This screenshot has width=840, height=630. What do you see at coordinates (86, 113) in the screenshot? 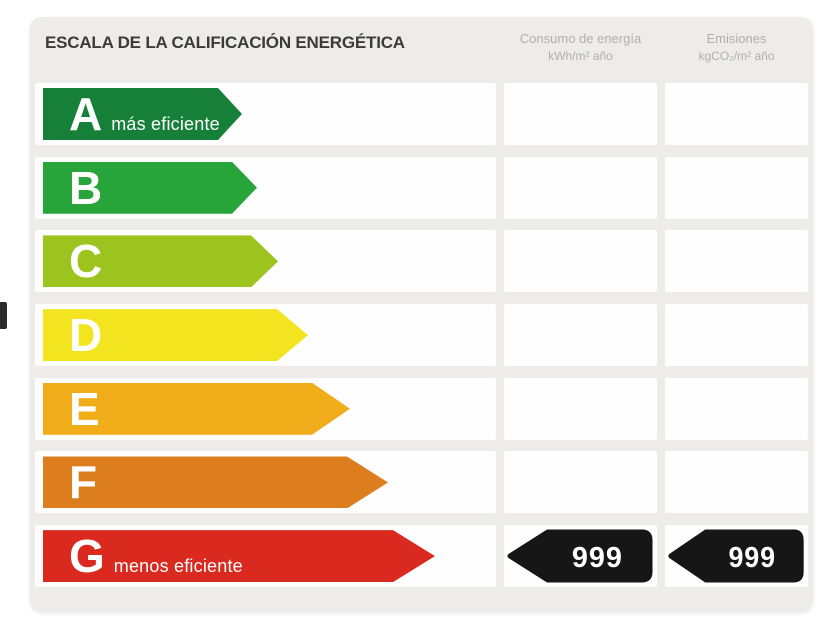
I see `rating-letter: A` at bounding box center [86, 113].